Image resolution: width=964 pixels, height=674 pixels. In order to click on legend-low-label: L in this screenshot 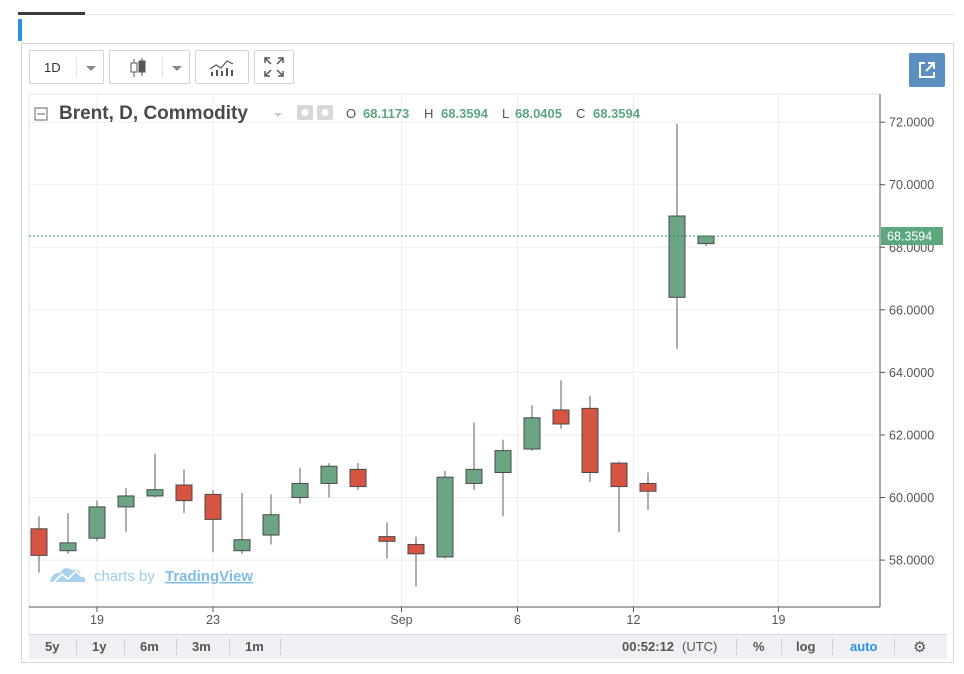, I will do `click(505, 113)`.